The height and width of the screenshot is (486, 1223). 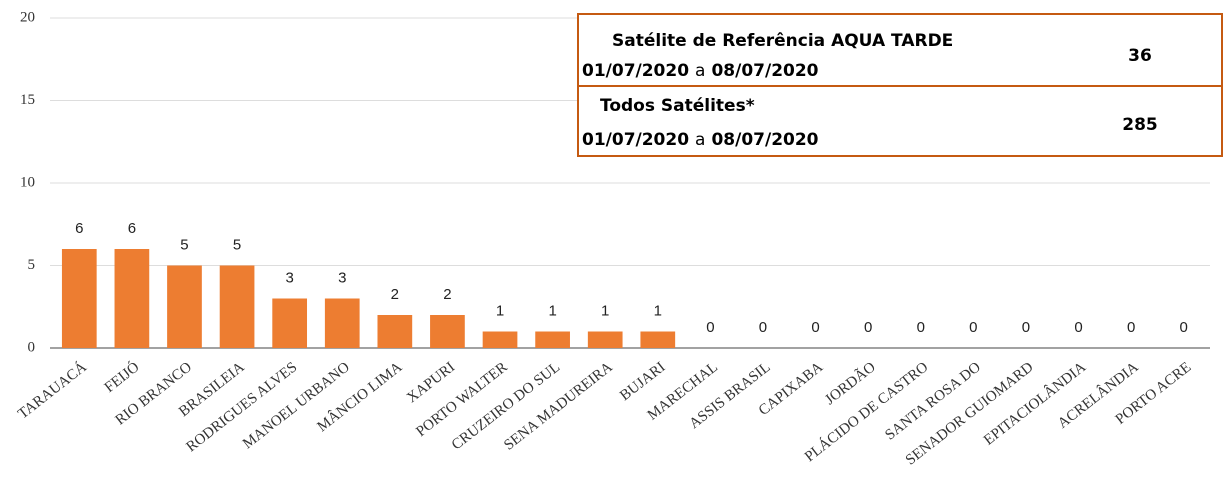 What do you see at coordinates (1140, 125) in the screenshot?
I see `info-value: 285` at bounding box center [1140, 125].